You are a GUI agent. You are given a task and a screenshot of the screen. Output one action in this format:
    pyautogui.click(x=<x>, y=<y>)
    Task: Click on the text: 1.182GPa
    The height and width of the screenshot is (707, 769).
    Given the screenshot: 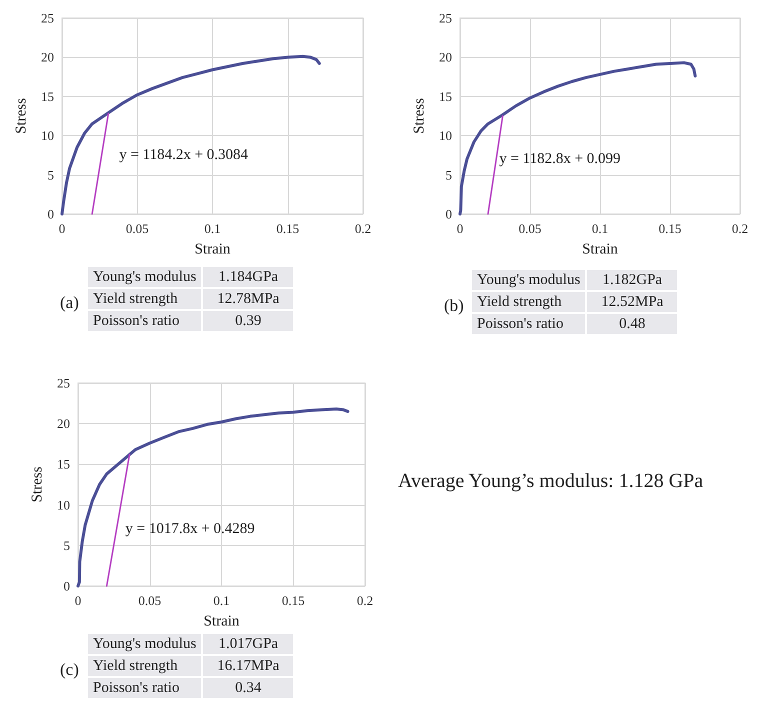 What is the action you would take?
    pyautogui.click(x=632, y=280)
    